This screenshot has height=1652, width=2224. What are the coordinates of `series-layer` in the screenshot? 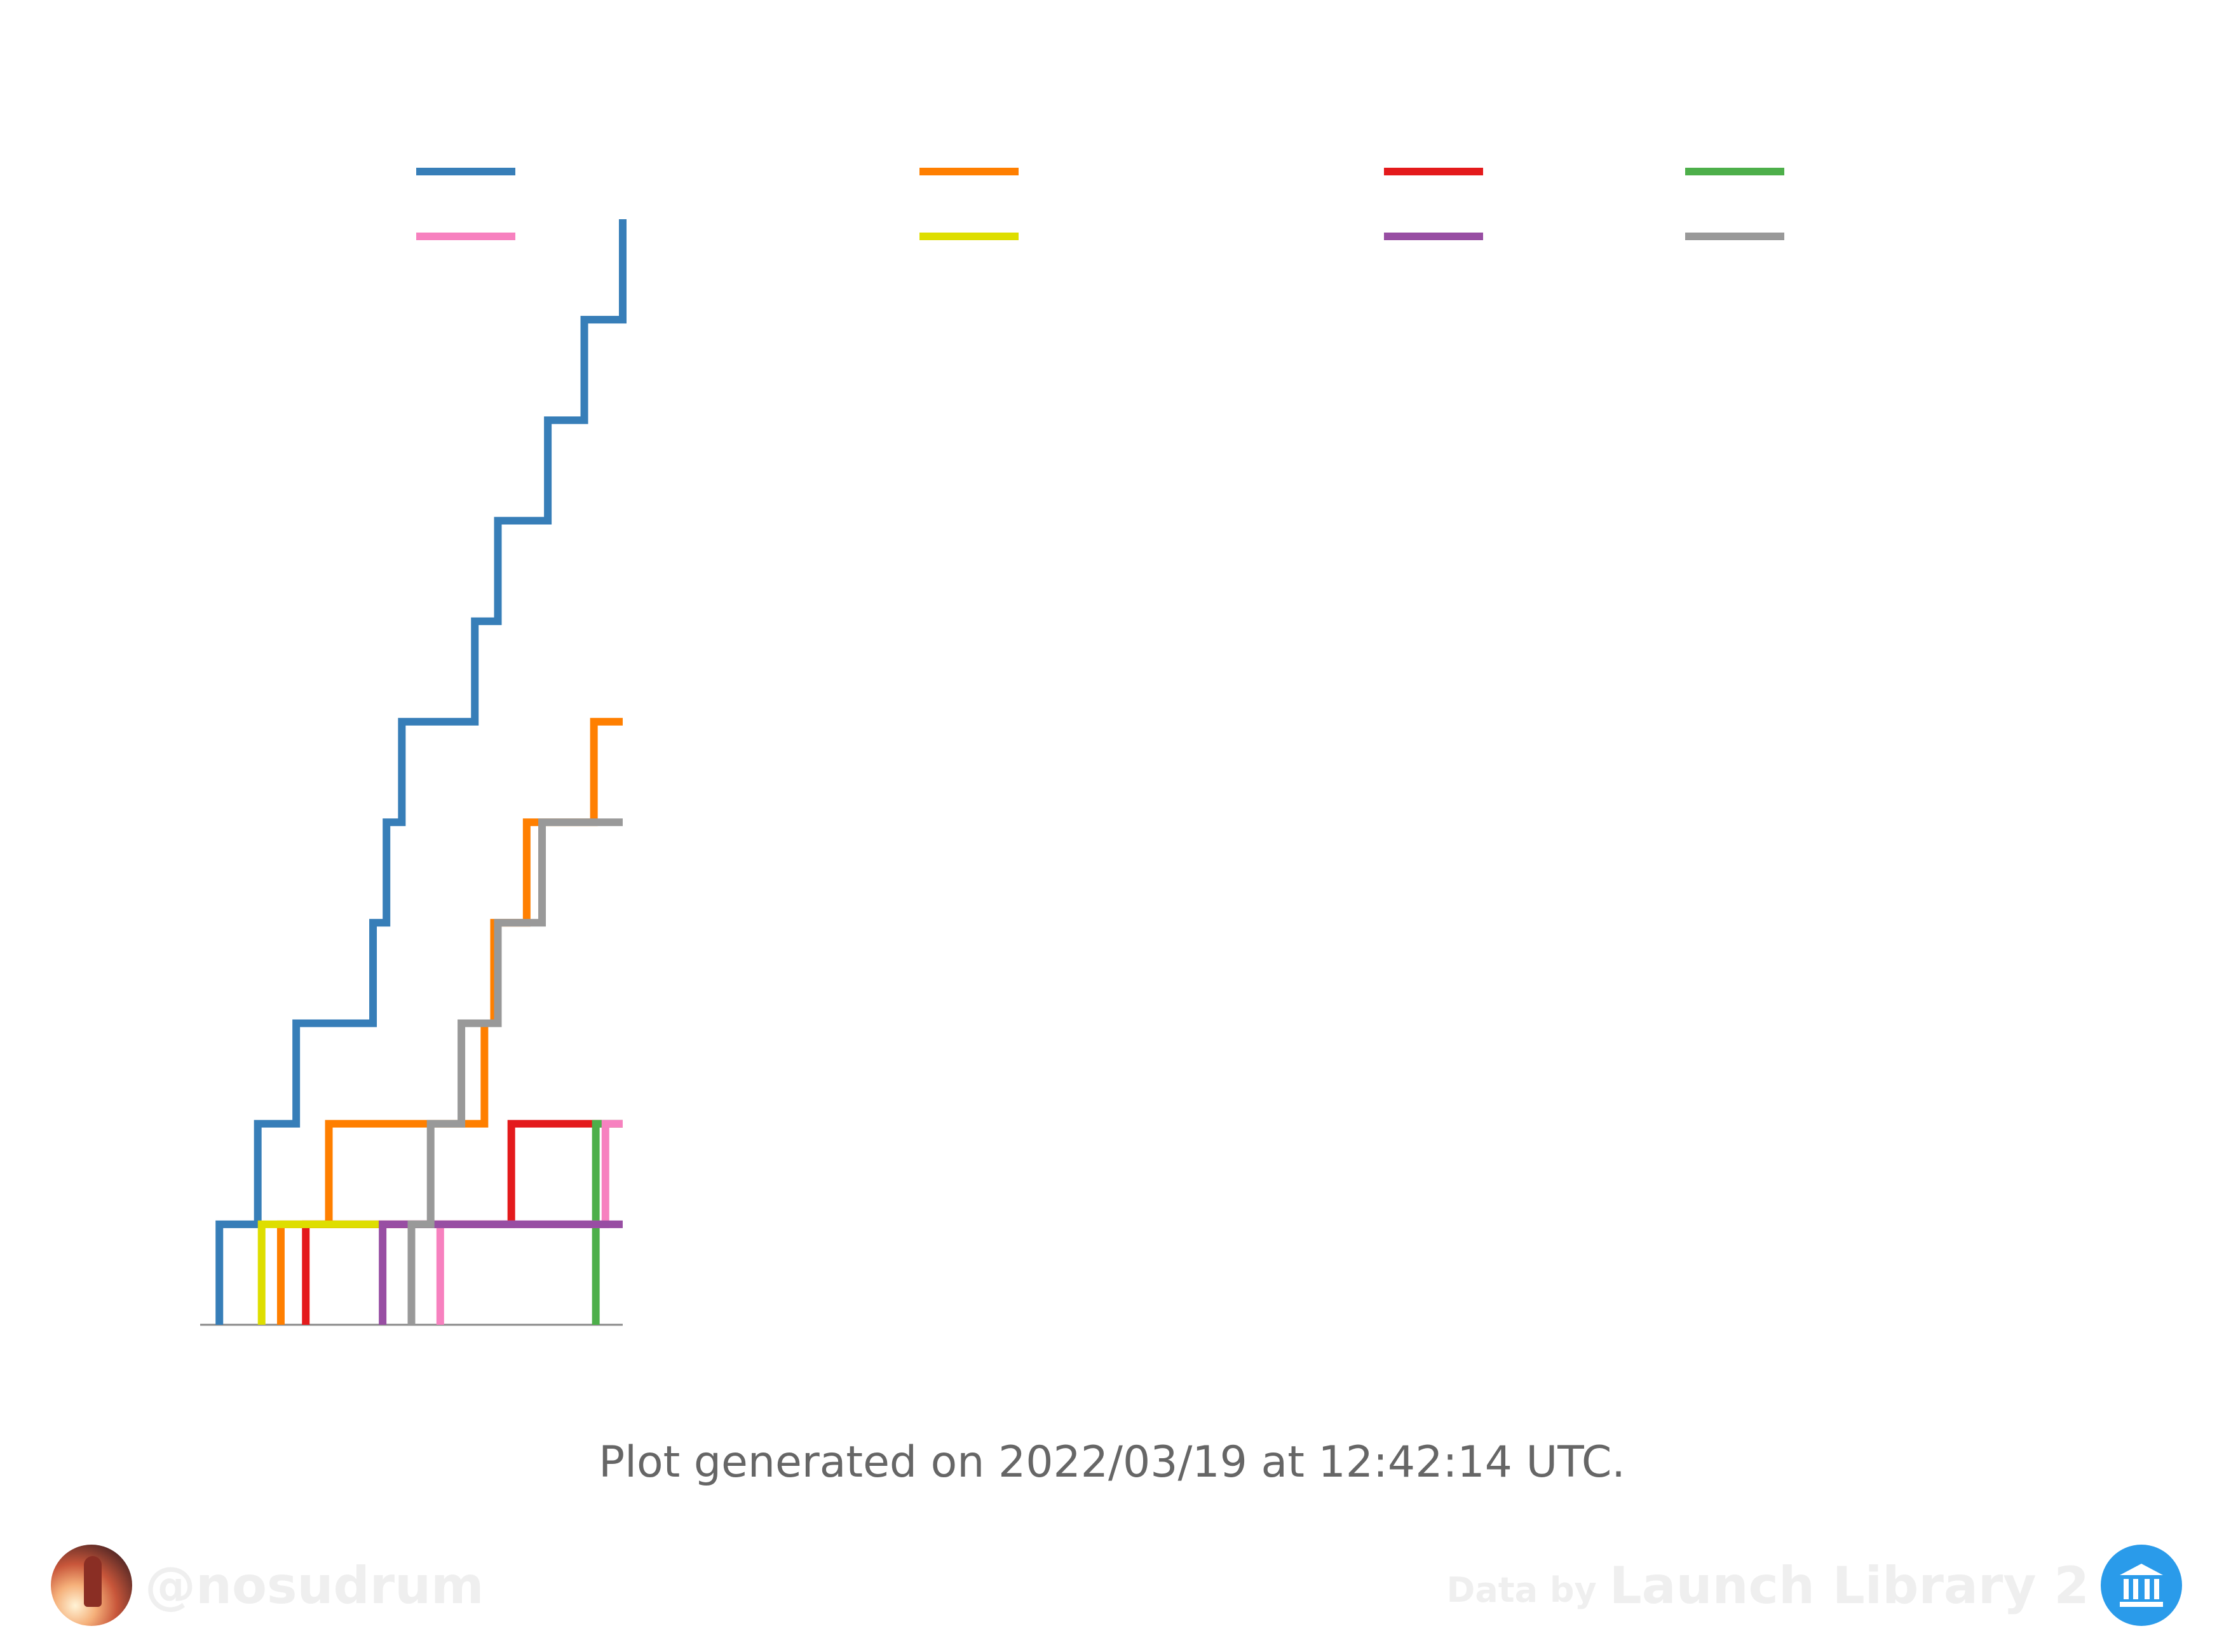 It's located at (421, 772).